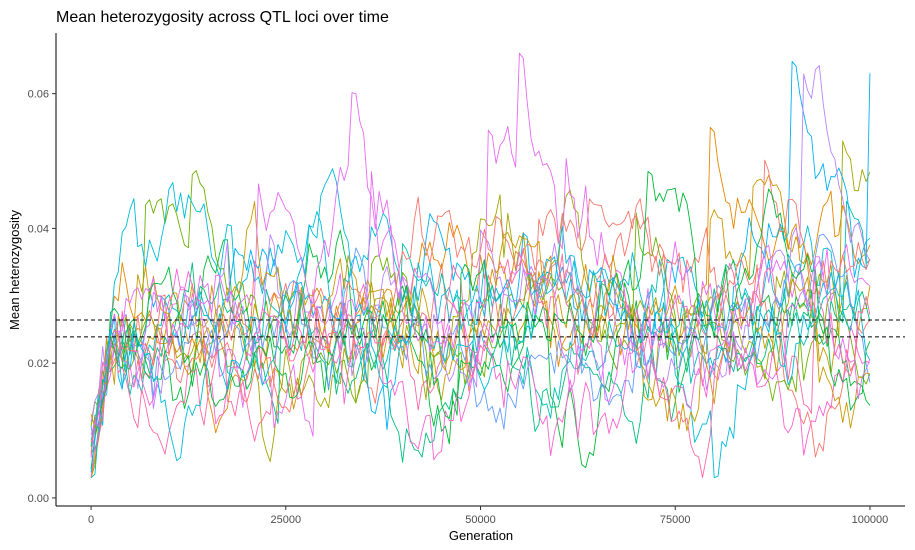  I want to click on x-tick-label: 50000, so click(480, 520).